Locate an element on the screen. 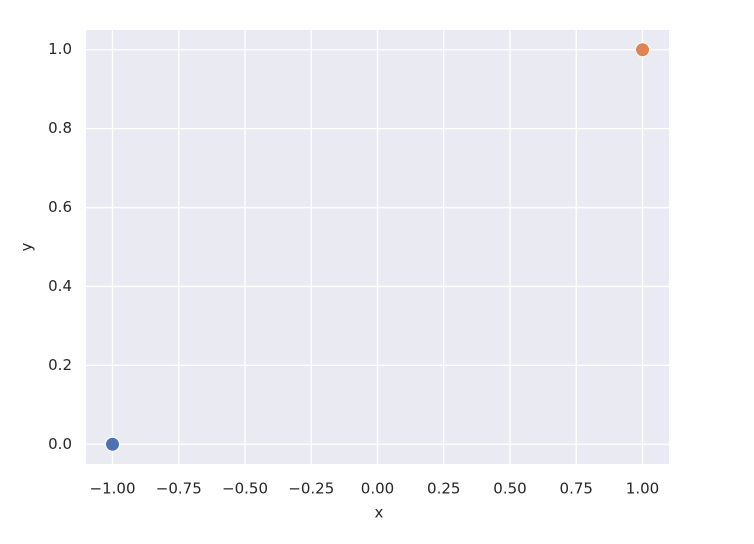 The height and width of the screenshot is (544, 754). y-tick-label: 0.4 is located at coordinates (60, 286).